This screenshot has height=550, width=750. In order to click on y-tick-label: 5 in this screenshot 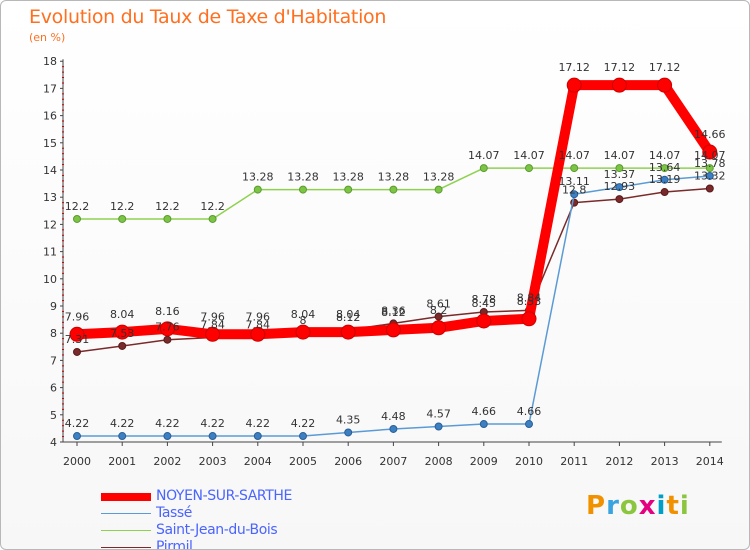, I will do `click(53, 415)`.